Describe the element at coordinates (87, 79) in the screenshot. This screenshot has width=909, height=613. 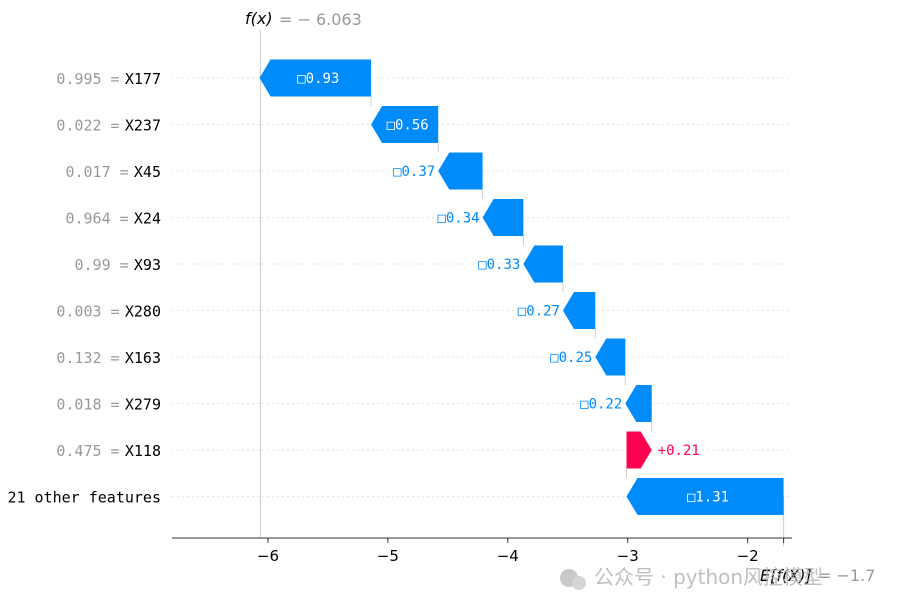
I see `feature-value: 0.995 =` at that location.